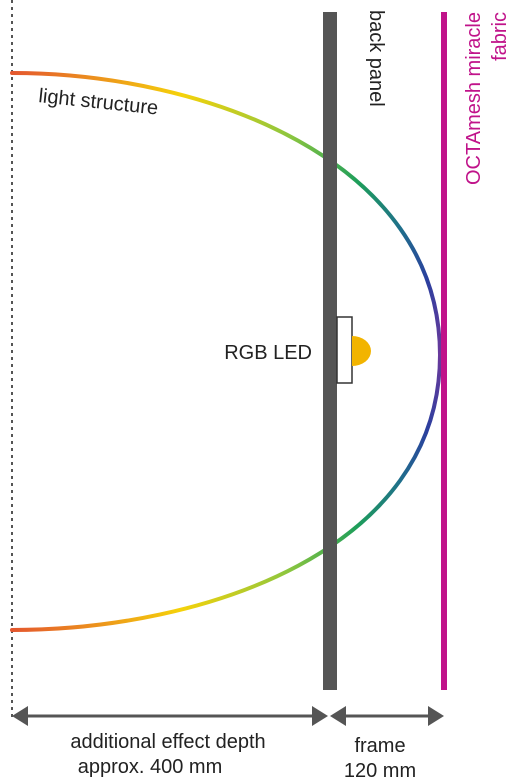  What do you see at coordinates (338, 716) in the screenshot?
I see `frame-arrowhead-left` at bounding box center [338, 716].